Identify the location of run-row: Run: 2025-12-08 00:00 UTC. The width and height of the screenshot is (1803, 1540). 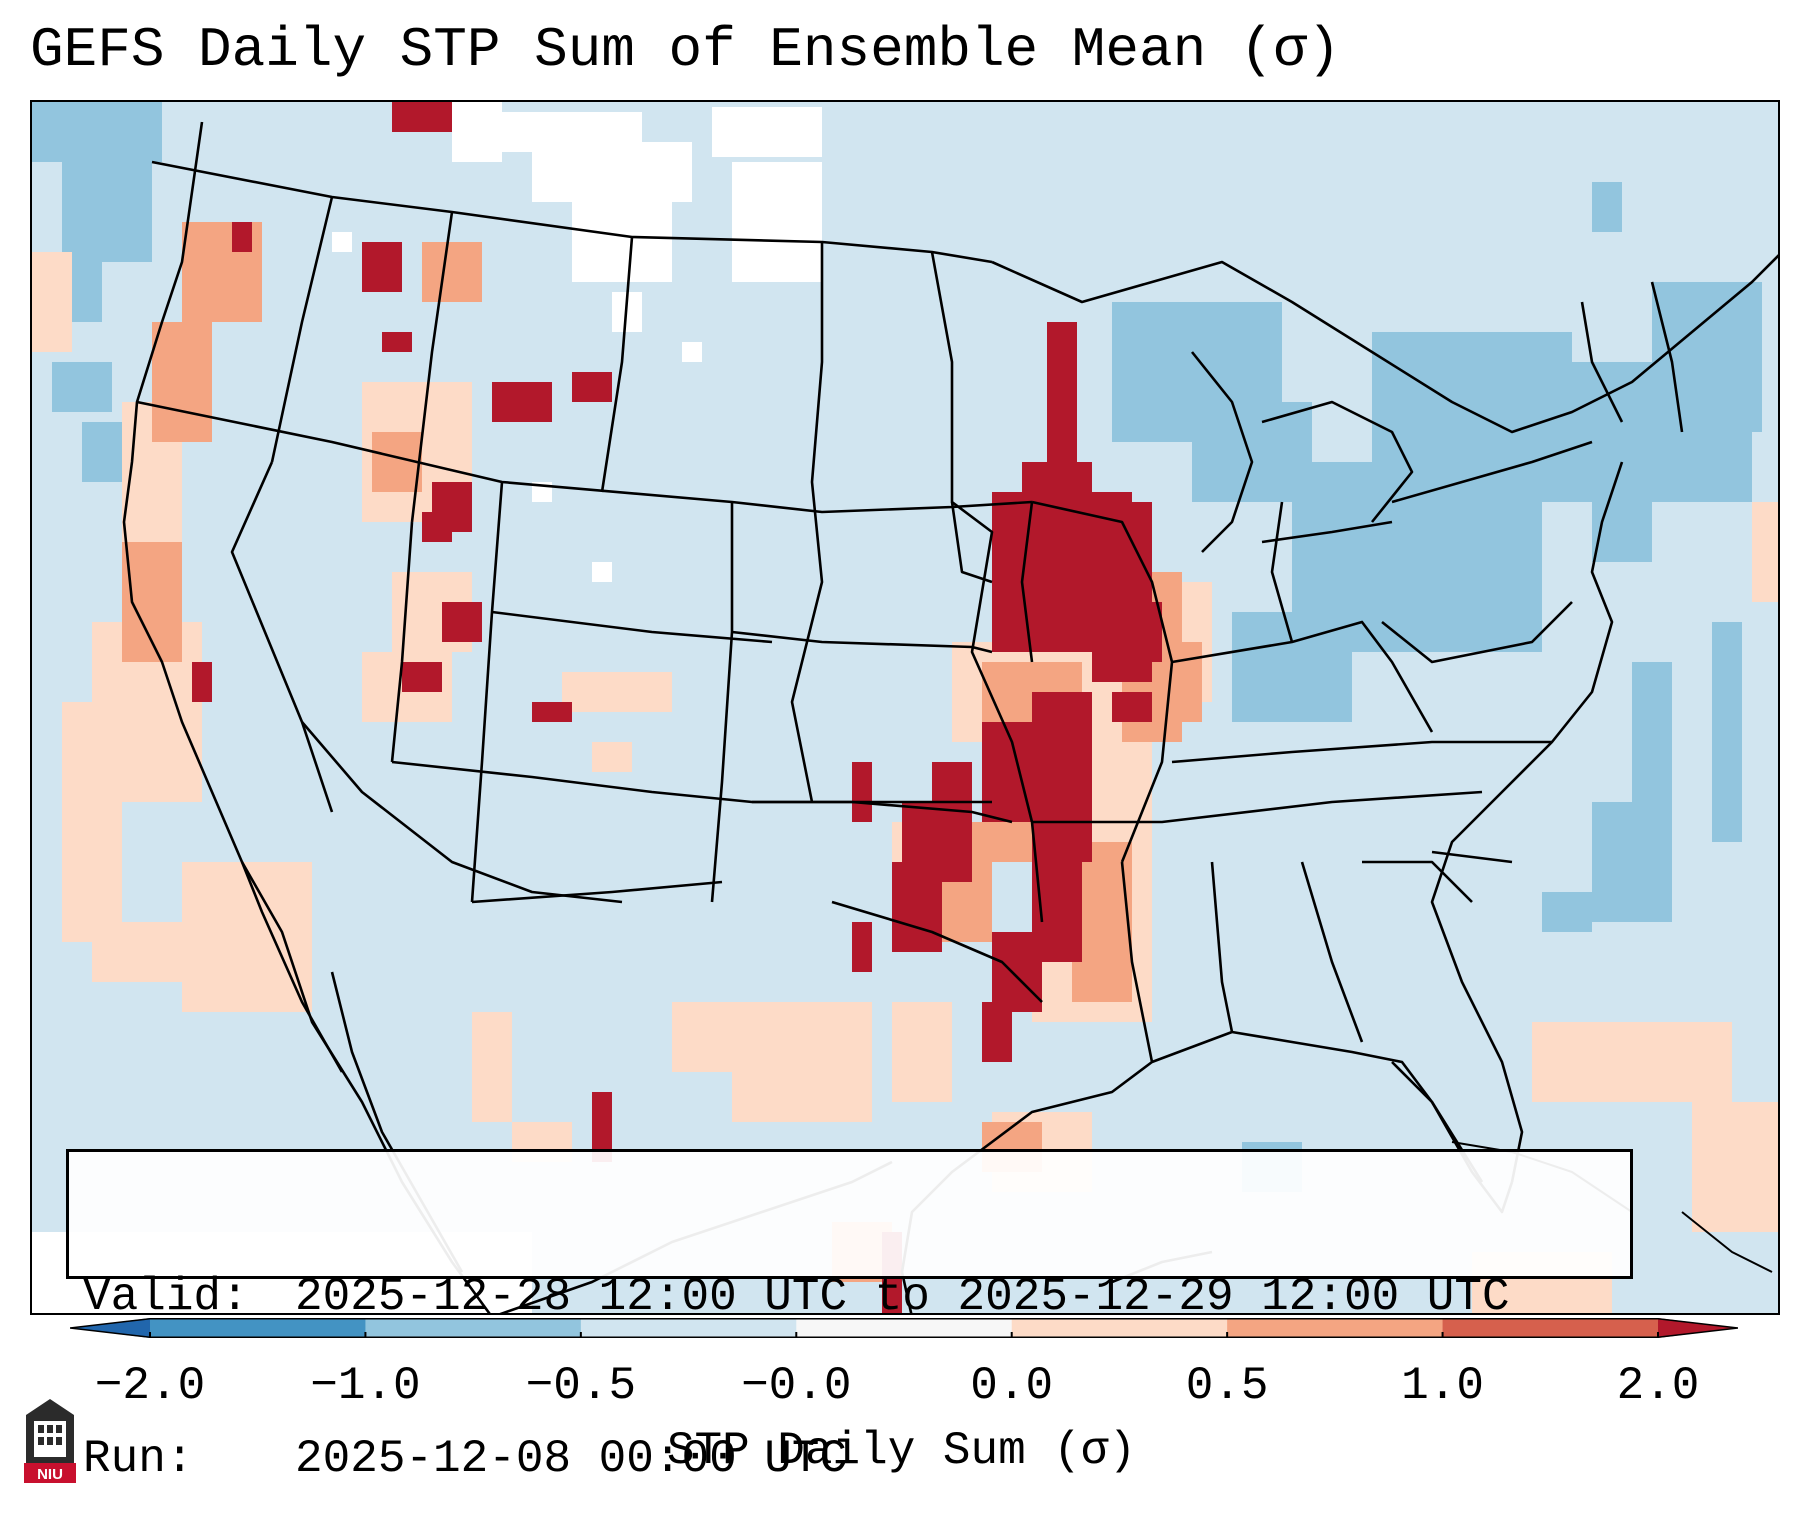
(849, 1459).